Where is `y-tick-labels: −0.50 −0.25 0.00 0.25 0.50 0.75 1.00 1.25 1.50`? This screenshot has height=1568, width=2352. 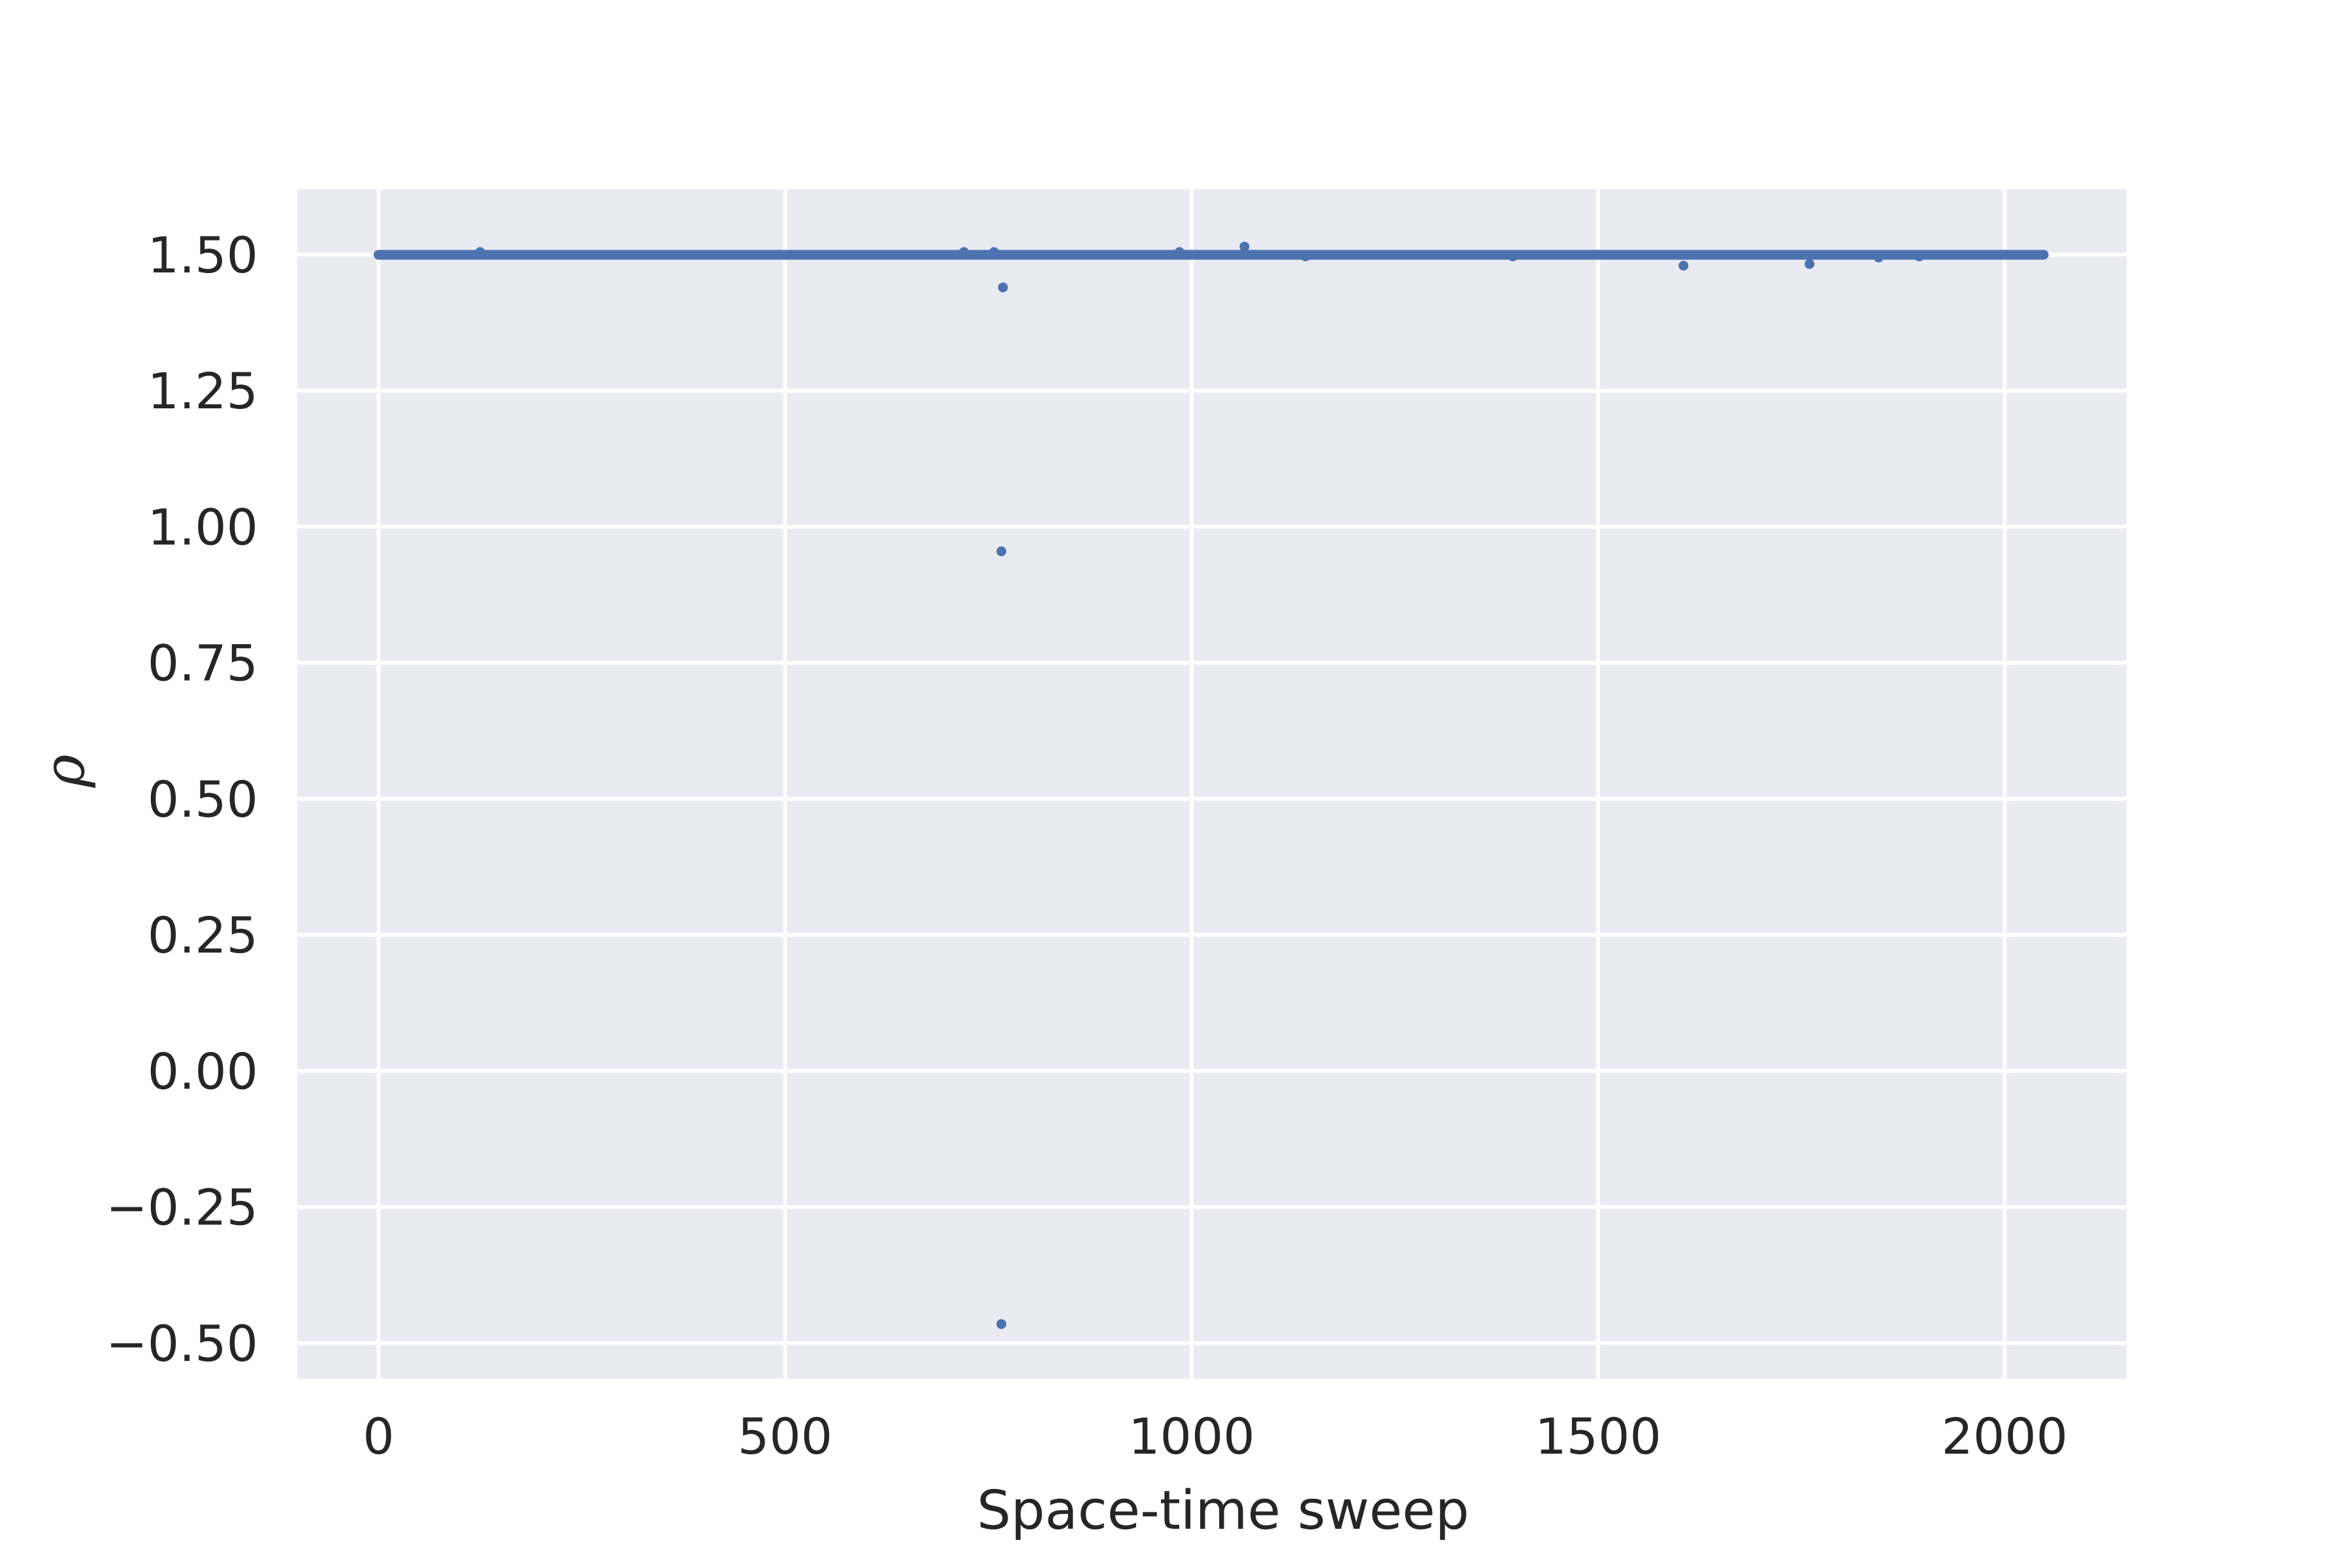 y-tick-labels: −0.50 −0.25 0.00 0.25 0.50 0.75 1.00 1.25 1.50 is located at coordinates (182, 799).